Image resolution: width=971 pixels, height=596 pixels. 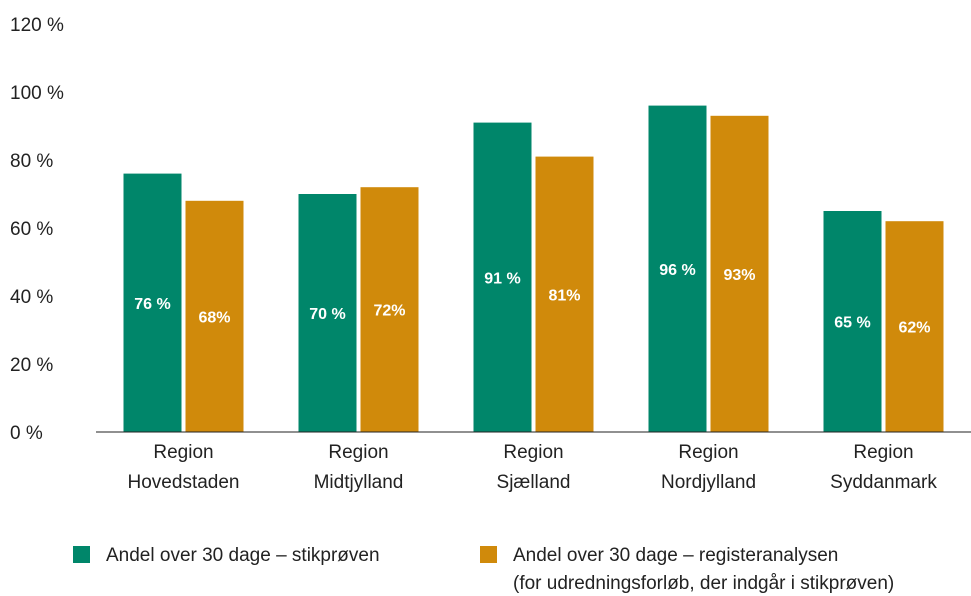 I want to click on x-category-label: Midtjylland, so click(x=359, y=482).